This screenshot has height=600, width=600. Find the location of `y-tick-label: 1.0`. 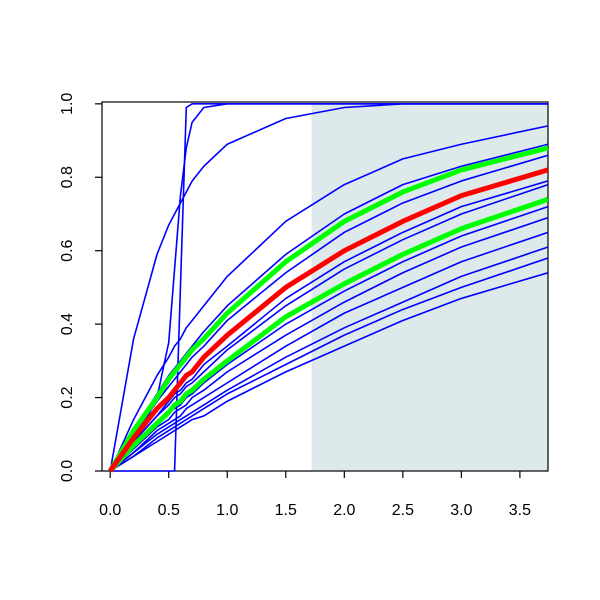

y-tick-label: 1.0 is located at coordinates (67, 104).